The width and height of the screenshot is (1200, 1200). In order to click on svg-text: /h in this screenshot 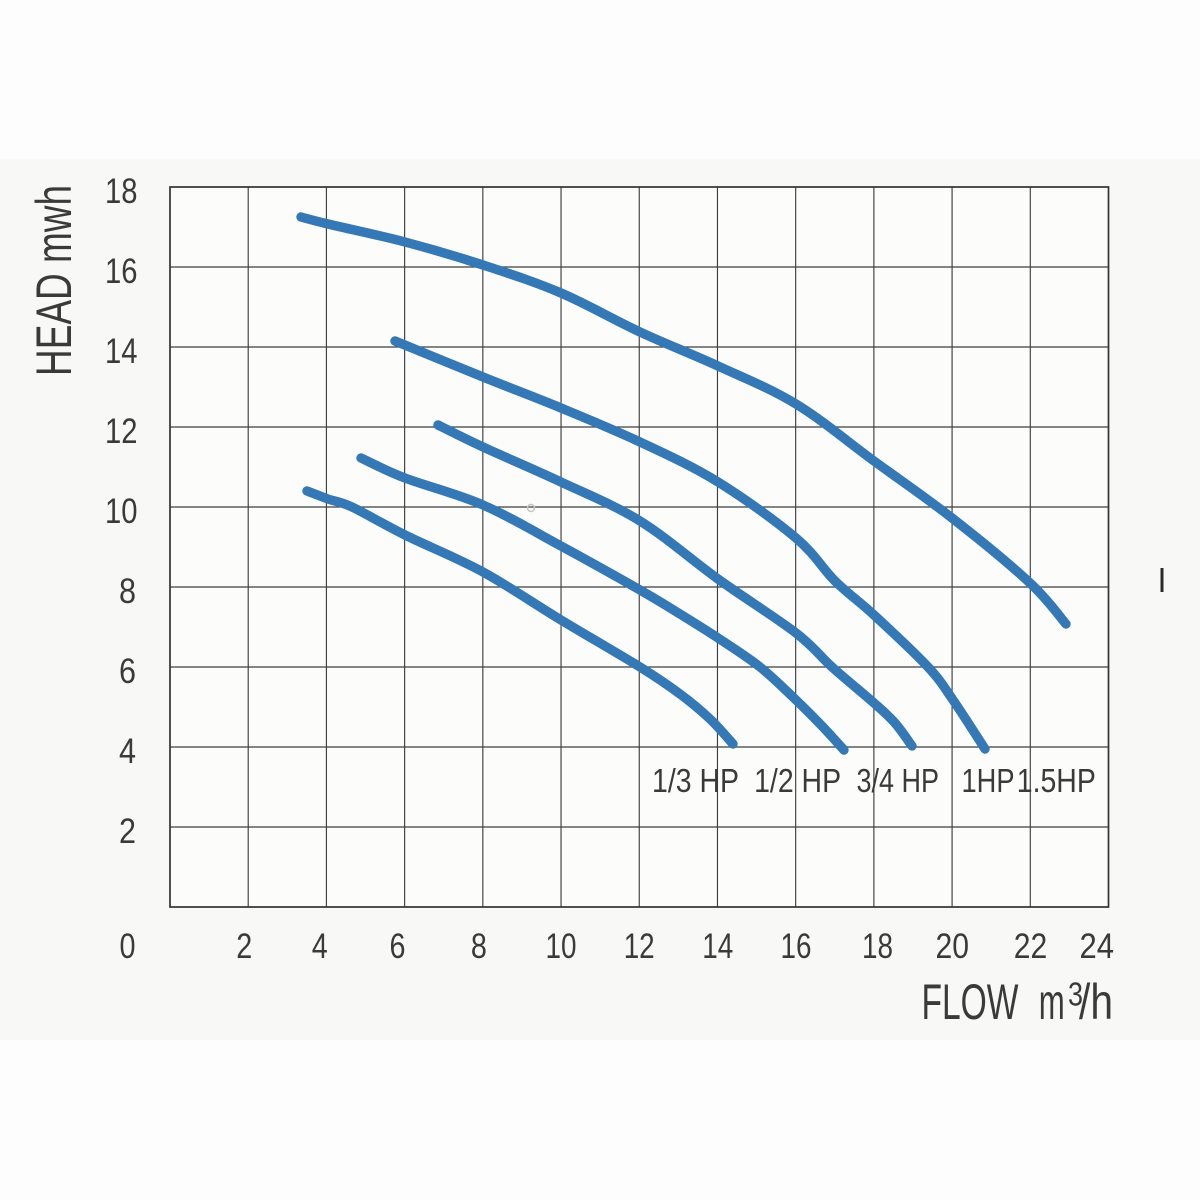, I will do `click(1096, 1002)`.